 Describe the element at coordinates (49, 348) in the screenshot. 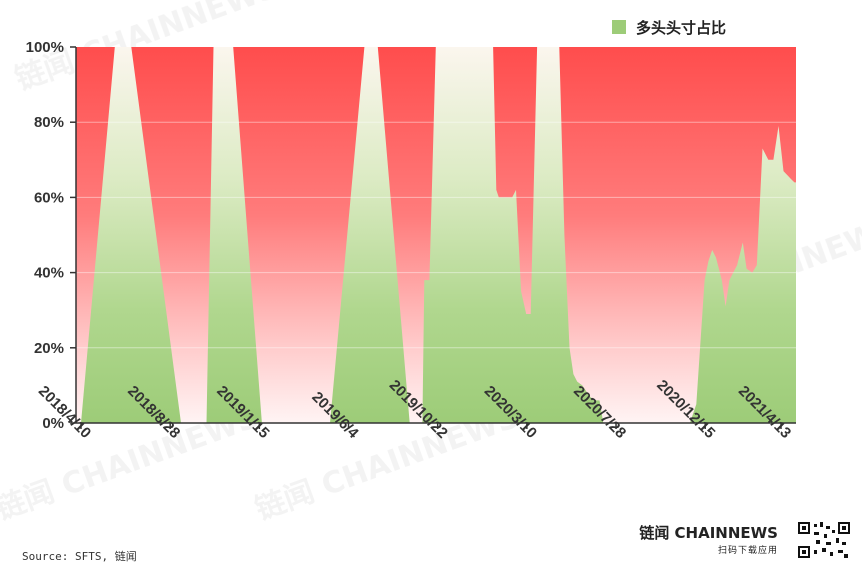

I see `y-tick-label: 20%` at that location.